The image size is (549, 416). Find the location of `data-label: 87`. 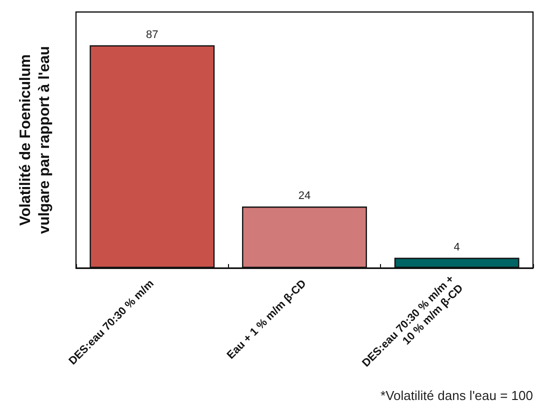

data-label: 87 is located at coordinates (152, 34).